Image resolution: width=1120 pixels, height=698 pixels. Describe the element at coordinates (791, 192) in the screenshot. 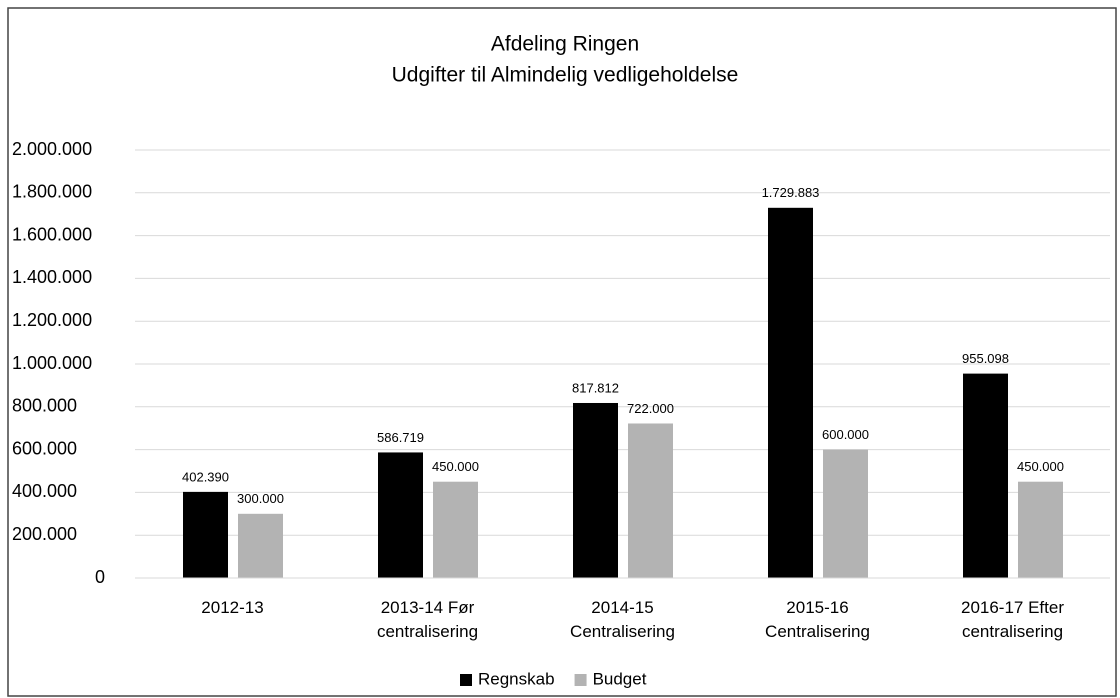

I see `data-label: 1.729.883` at that location.